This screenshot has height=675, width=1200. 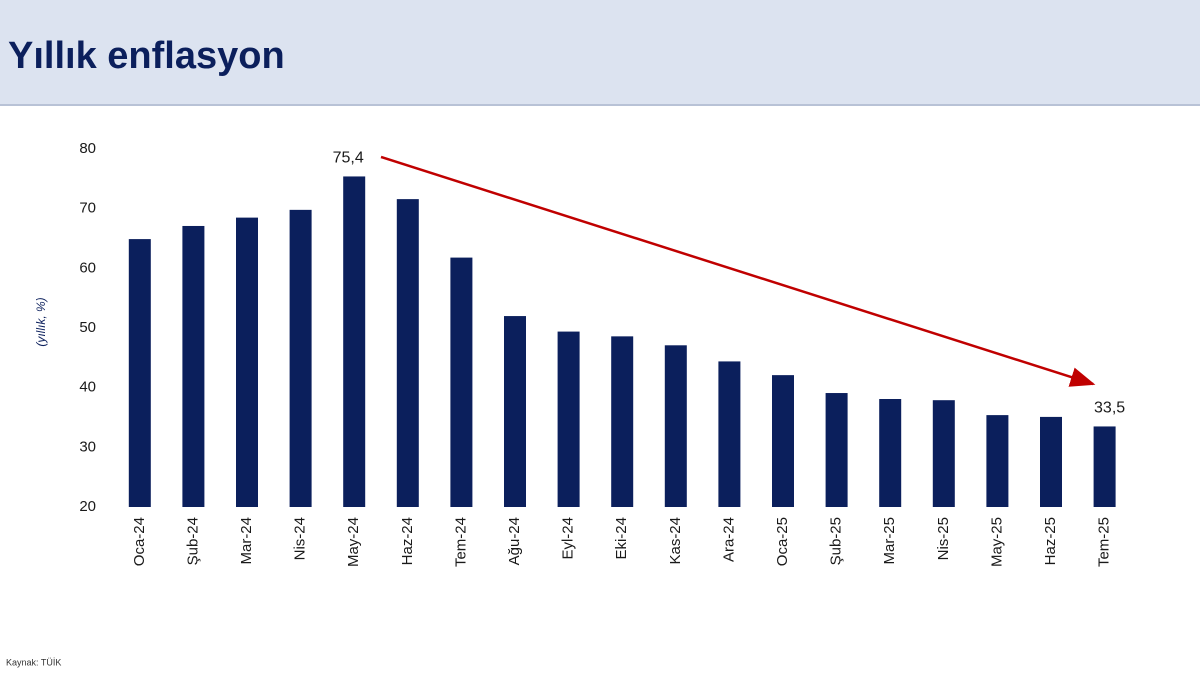 What do you see at coordinates (87, 387) in the screenshot?
I see `y-tick-label: 40` at bounding box center [87, 387].